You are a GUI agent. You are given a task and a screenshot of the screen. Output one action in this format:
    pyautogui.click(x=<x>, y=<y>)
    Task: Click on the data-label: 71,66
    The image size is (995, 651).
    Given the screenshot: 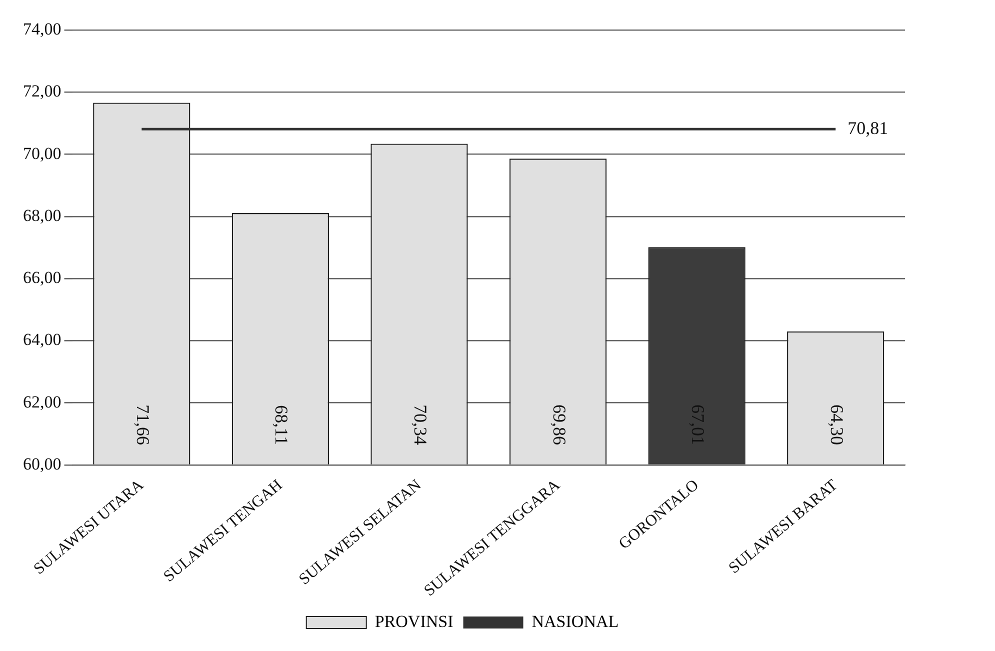 What is the action you would take?
    pyautogui.click(x=142, y=424)
    